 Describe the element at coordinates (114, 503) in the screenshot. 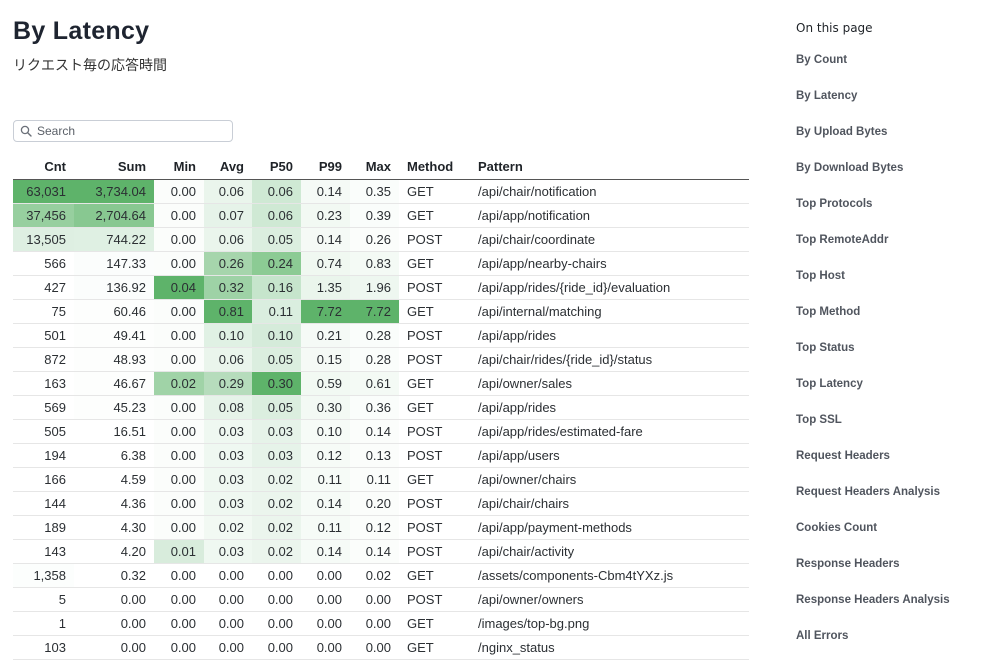

I see `cell-sum: 4.36` at that location.